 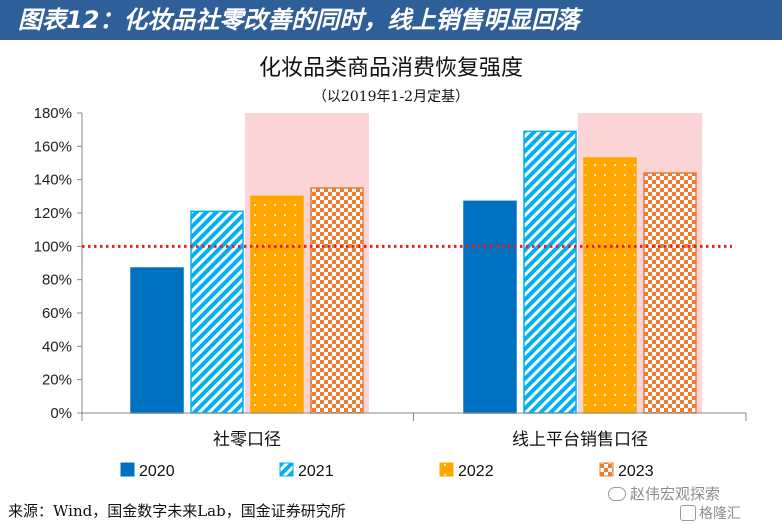 I want to click on chart-subtitle: （以2019年1-2月定基）, so click(x=391, y=97).